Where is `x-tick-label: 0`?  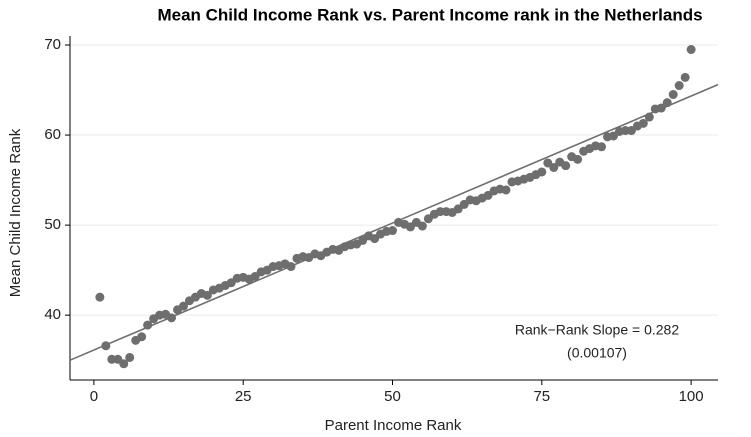
x-tick-label: 0 is located at coordinates (94, 396).